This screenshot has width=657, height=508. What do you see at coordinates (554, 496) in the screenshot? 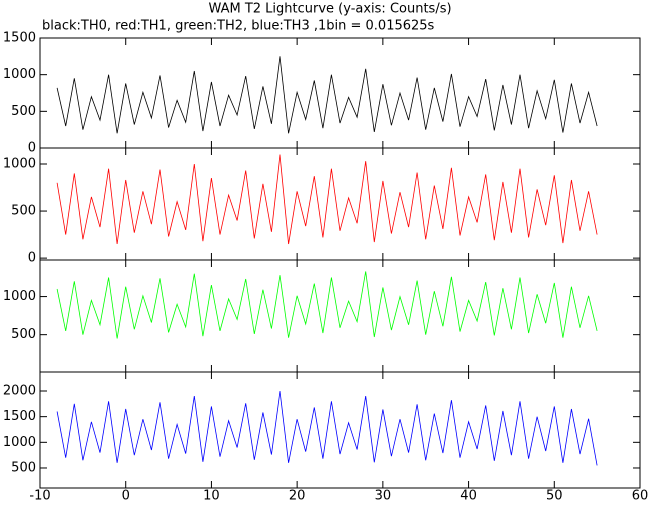
I see `x-tick-label: 50` at bounding box center [554, 496].